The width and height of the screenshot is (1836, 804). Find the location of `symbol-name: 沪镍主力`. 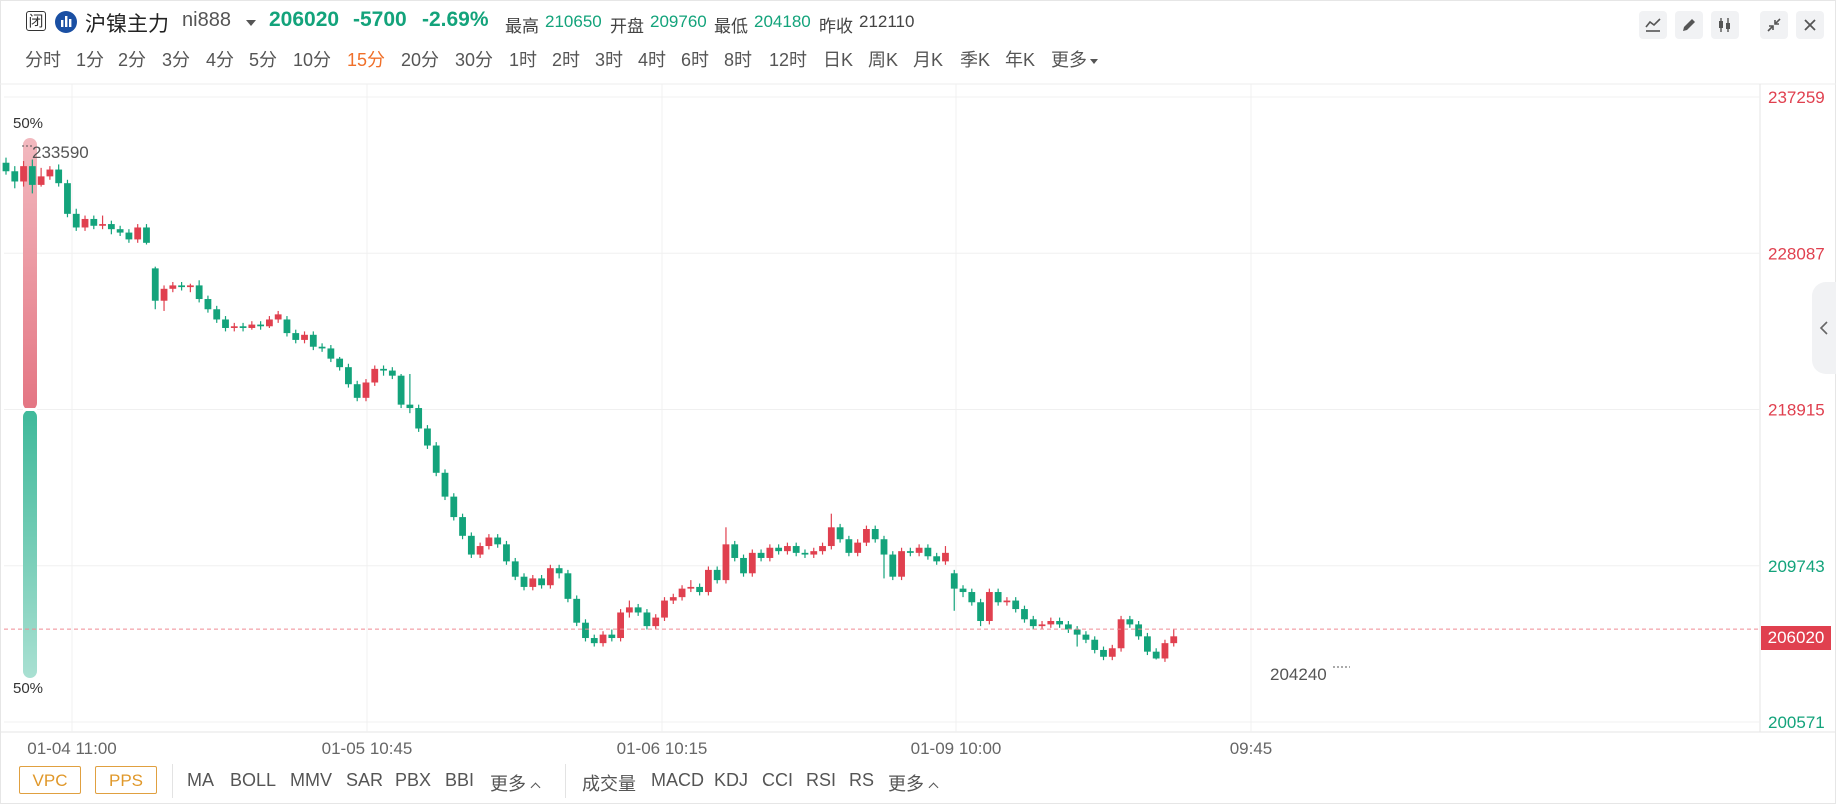

symbol-name: 沪镍主力 is located at coordinates (127, 24).